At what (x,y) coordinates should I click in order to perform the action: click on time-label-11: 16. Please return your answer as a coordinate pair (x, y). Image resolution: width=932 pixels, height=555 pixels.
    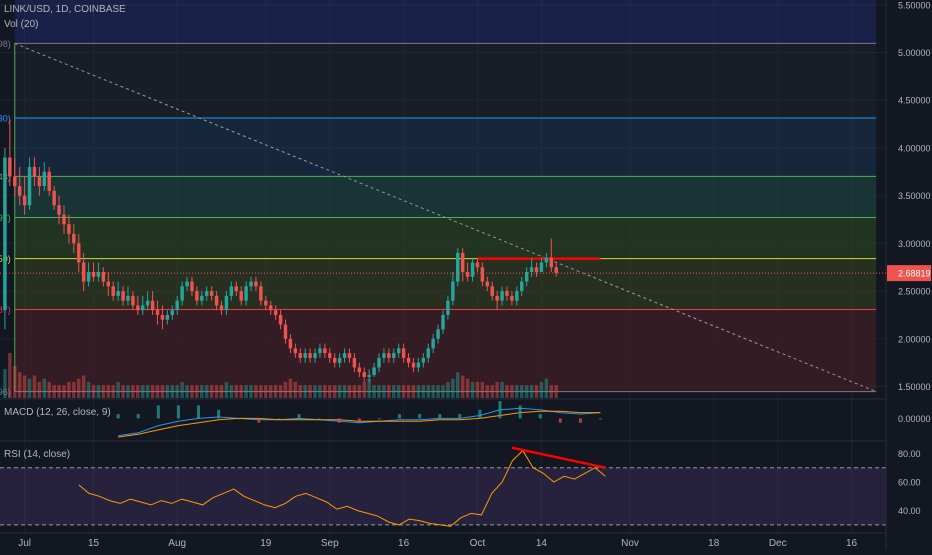
    Looking at the image, I should click on (852, 543).